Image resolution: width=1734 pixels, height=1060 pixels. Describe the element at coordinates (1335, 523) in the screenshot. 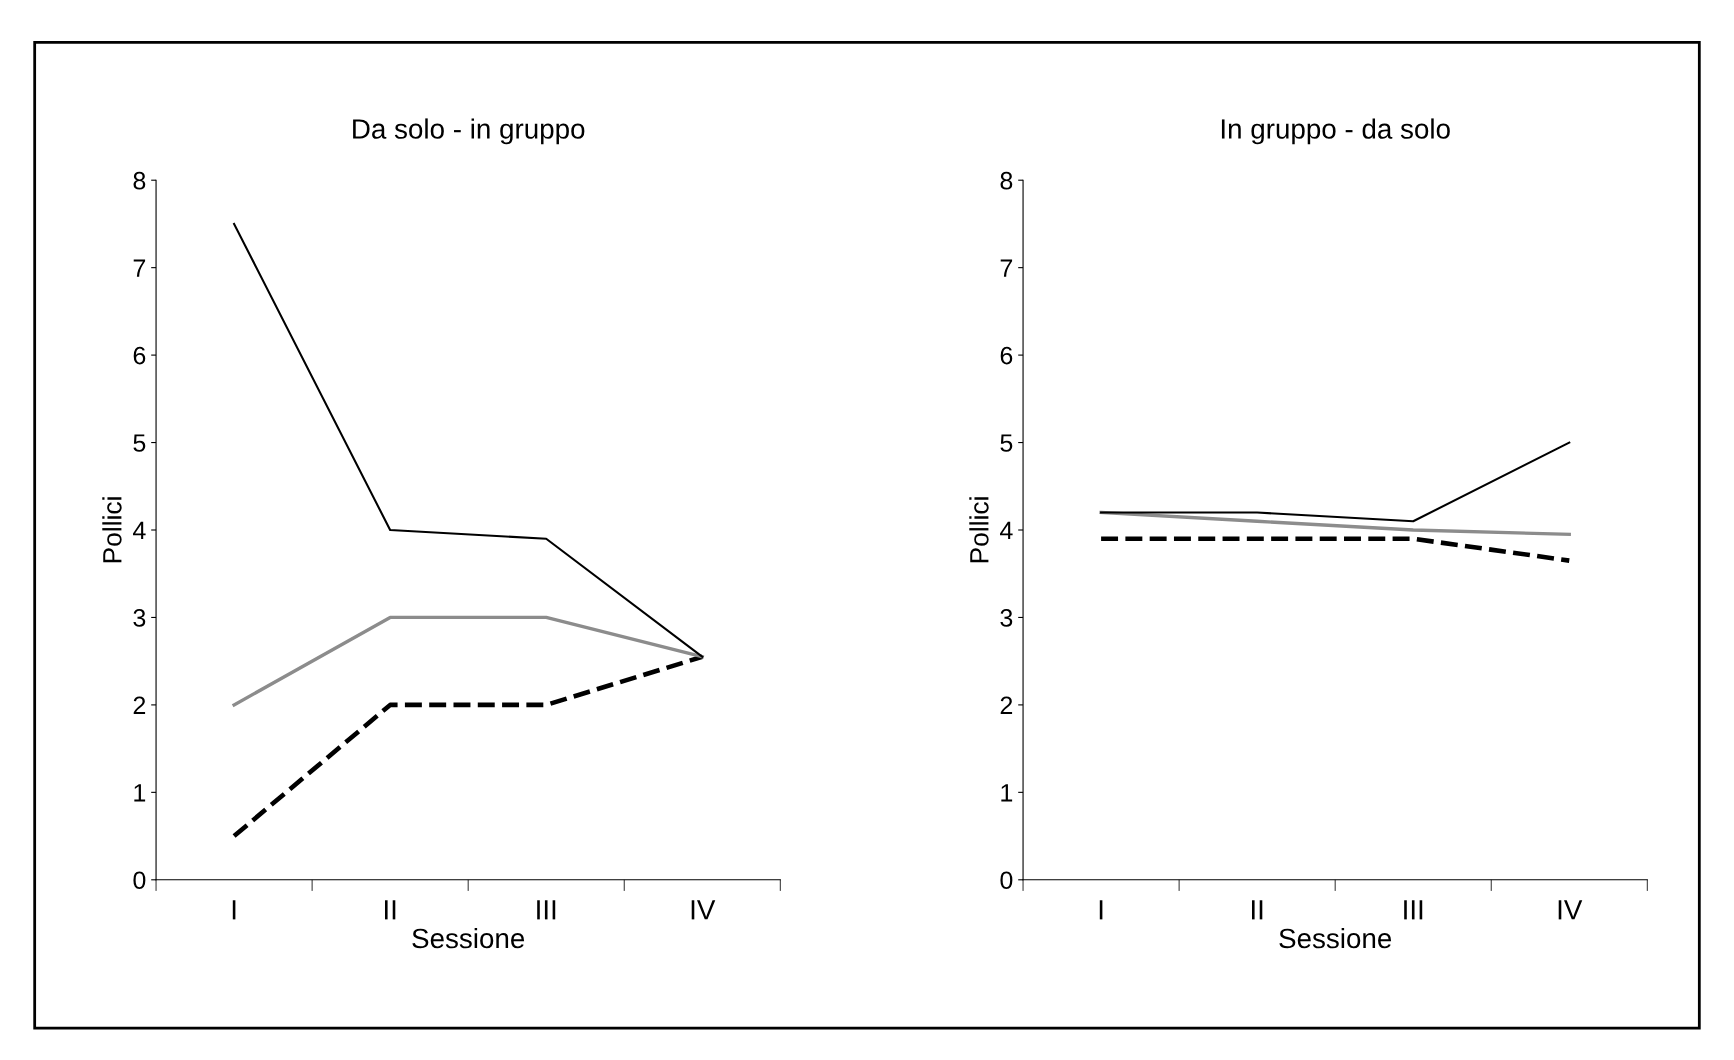

I see `line-series` at that location.